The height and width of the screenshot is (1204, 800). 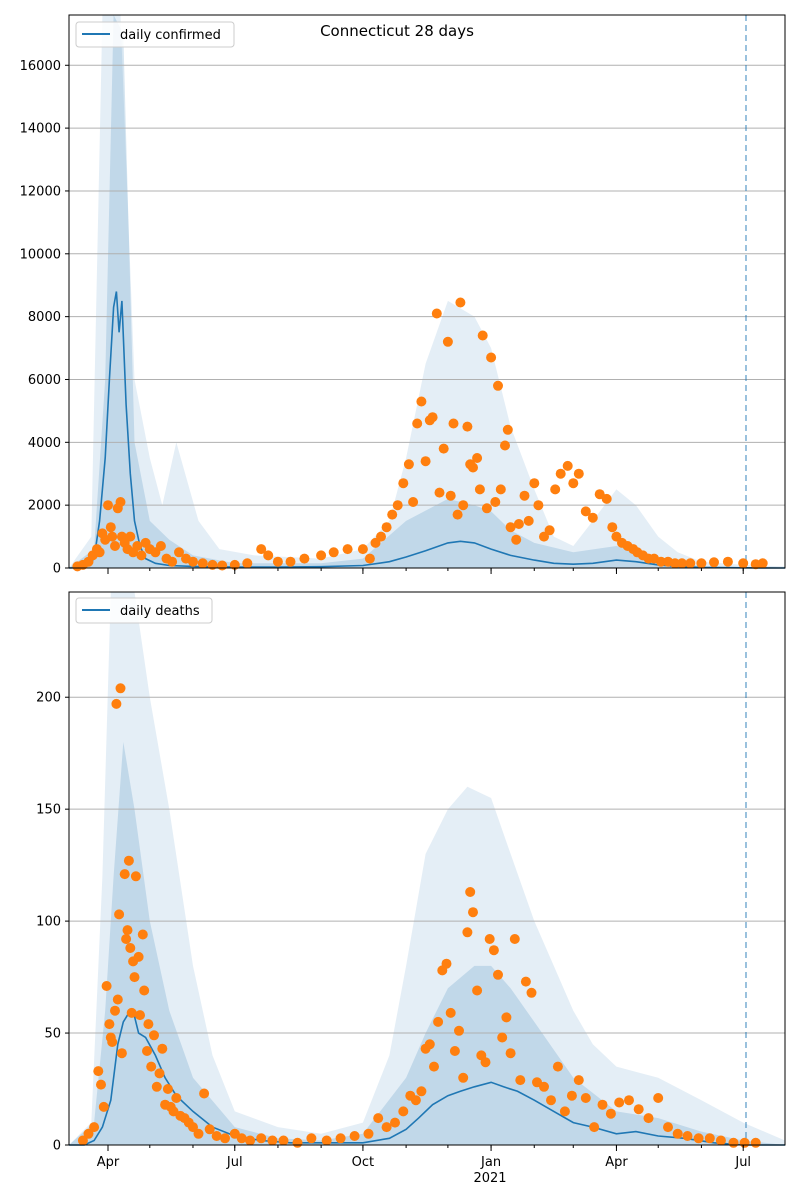 What do you see at coordinates (44, 380) in the screenshot?
I see `confirmed-y-tick-label: 6000` at bounding box center [44, 380].